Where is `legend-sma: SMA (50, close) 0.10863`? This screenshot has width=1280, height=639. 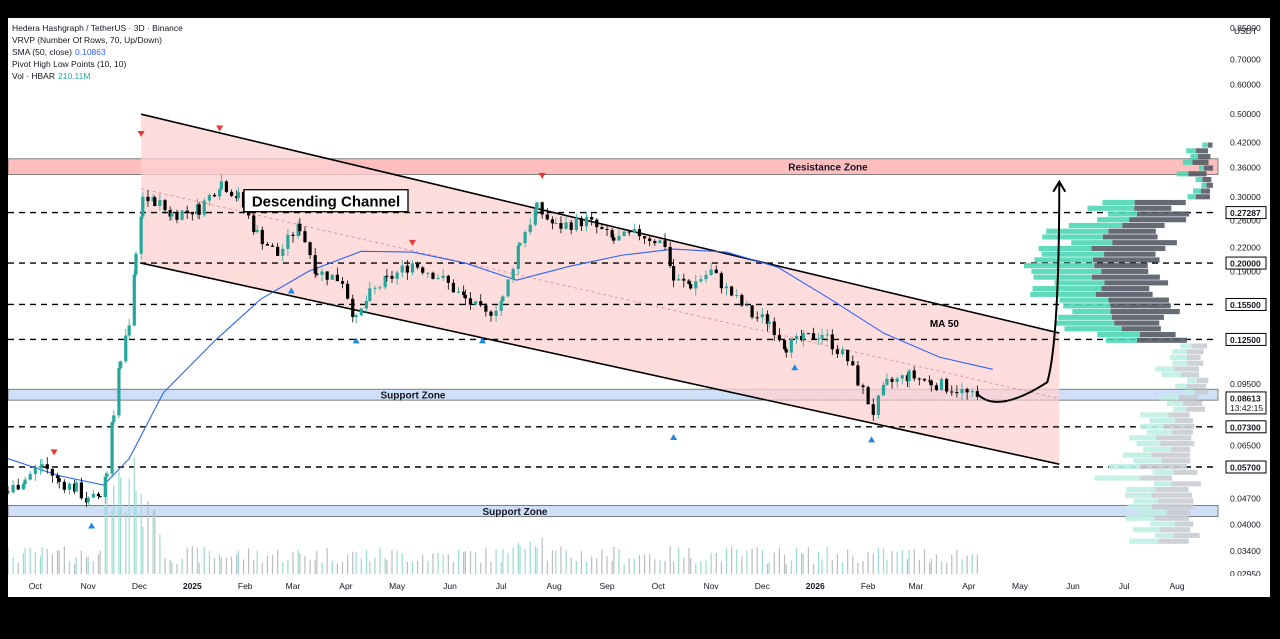
legend-sma: SMA (50, close) 0.10863 is located at coordinates (97, 52).